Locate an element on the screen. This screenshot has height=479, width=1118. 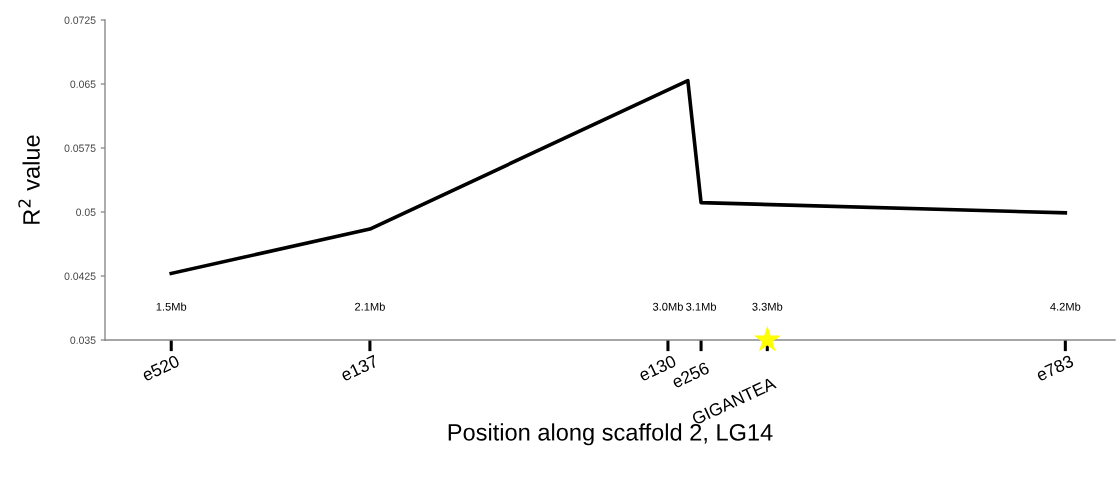
x-tick-label: 2.1Mb is located at coordinates (370, 306).